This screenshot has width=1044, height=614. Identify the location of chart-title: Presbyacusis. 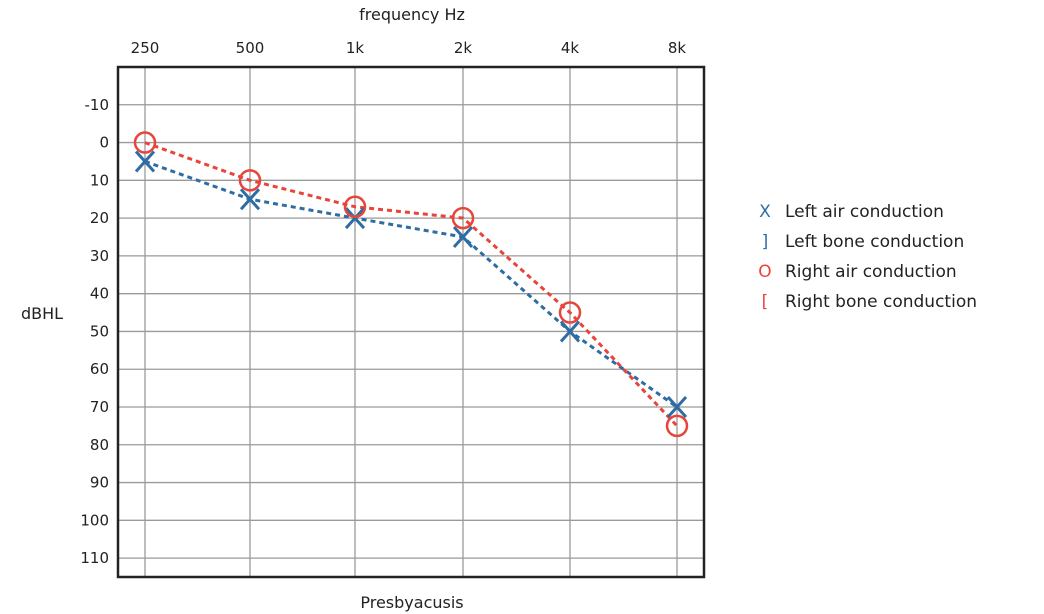
(411, 602).